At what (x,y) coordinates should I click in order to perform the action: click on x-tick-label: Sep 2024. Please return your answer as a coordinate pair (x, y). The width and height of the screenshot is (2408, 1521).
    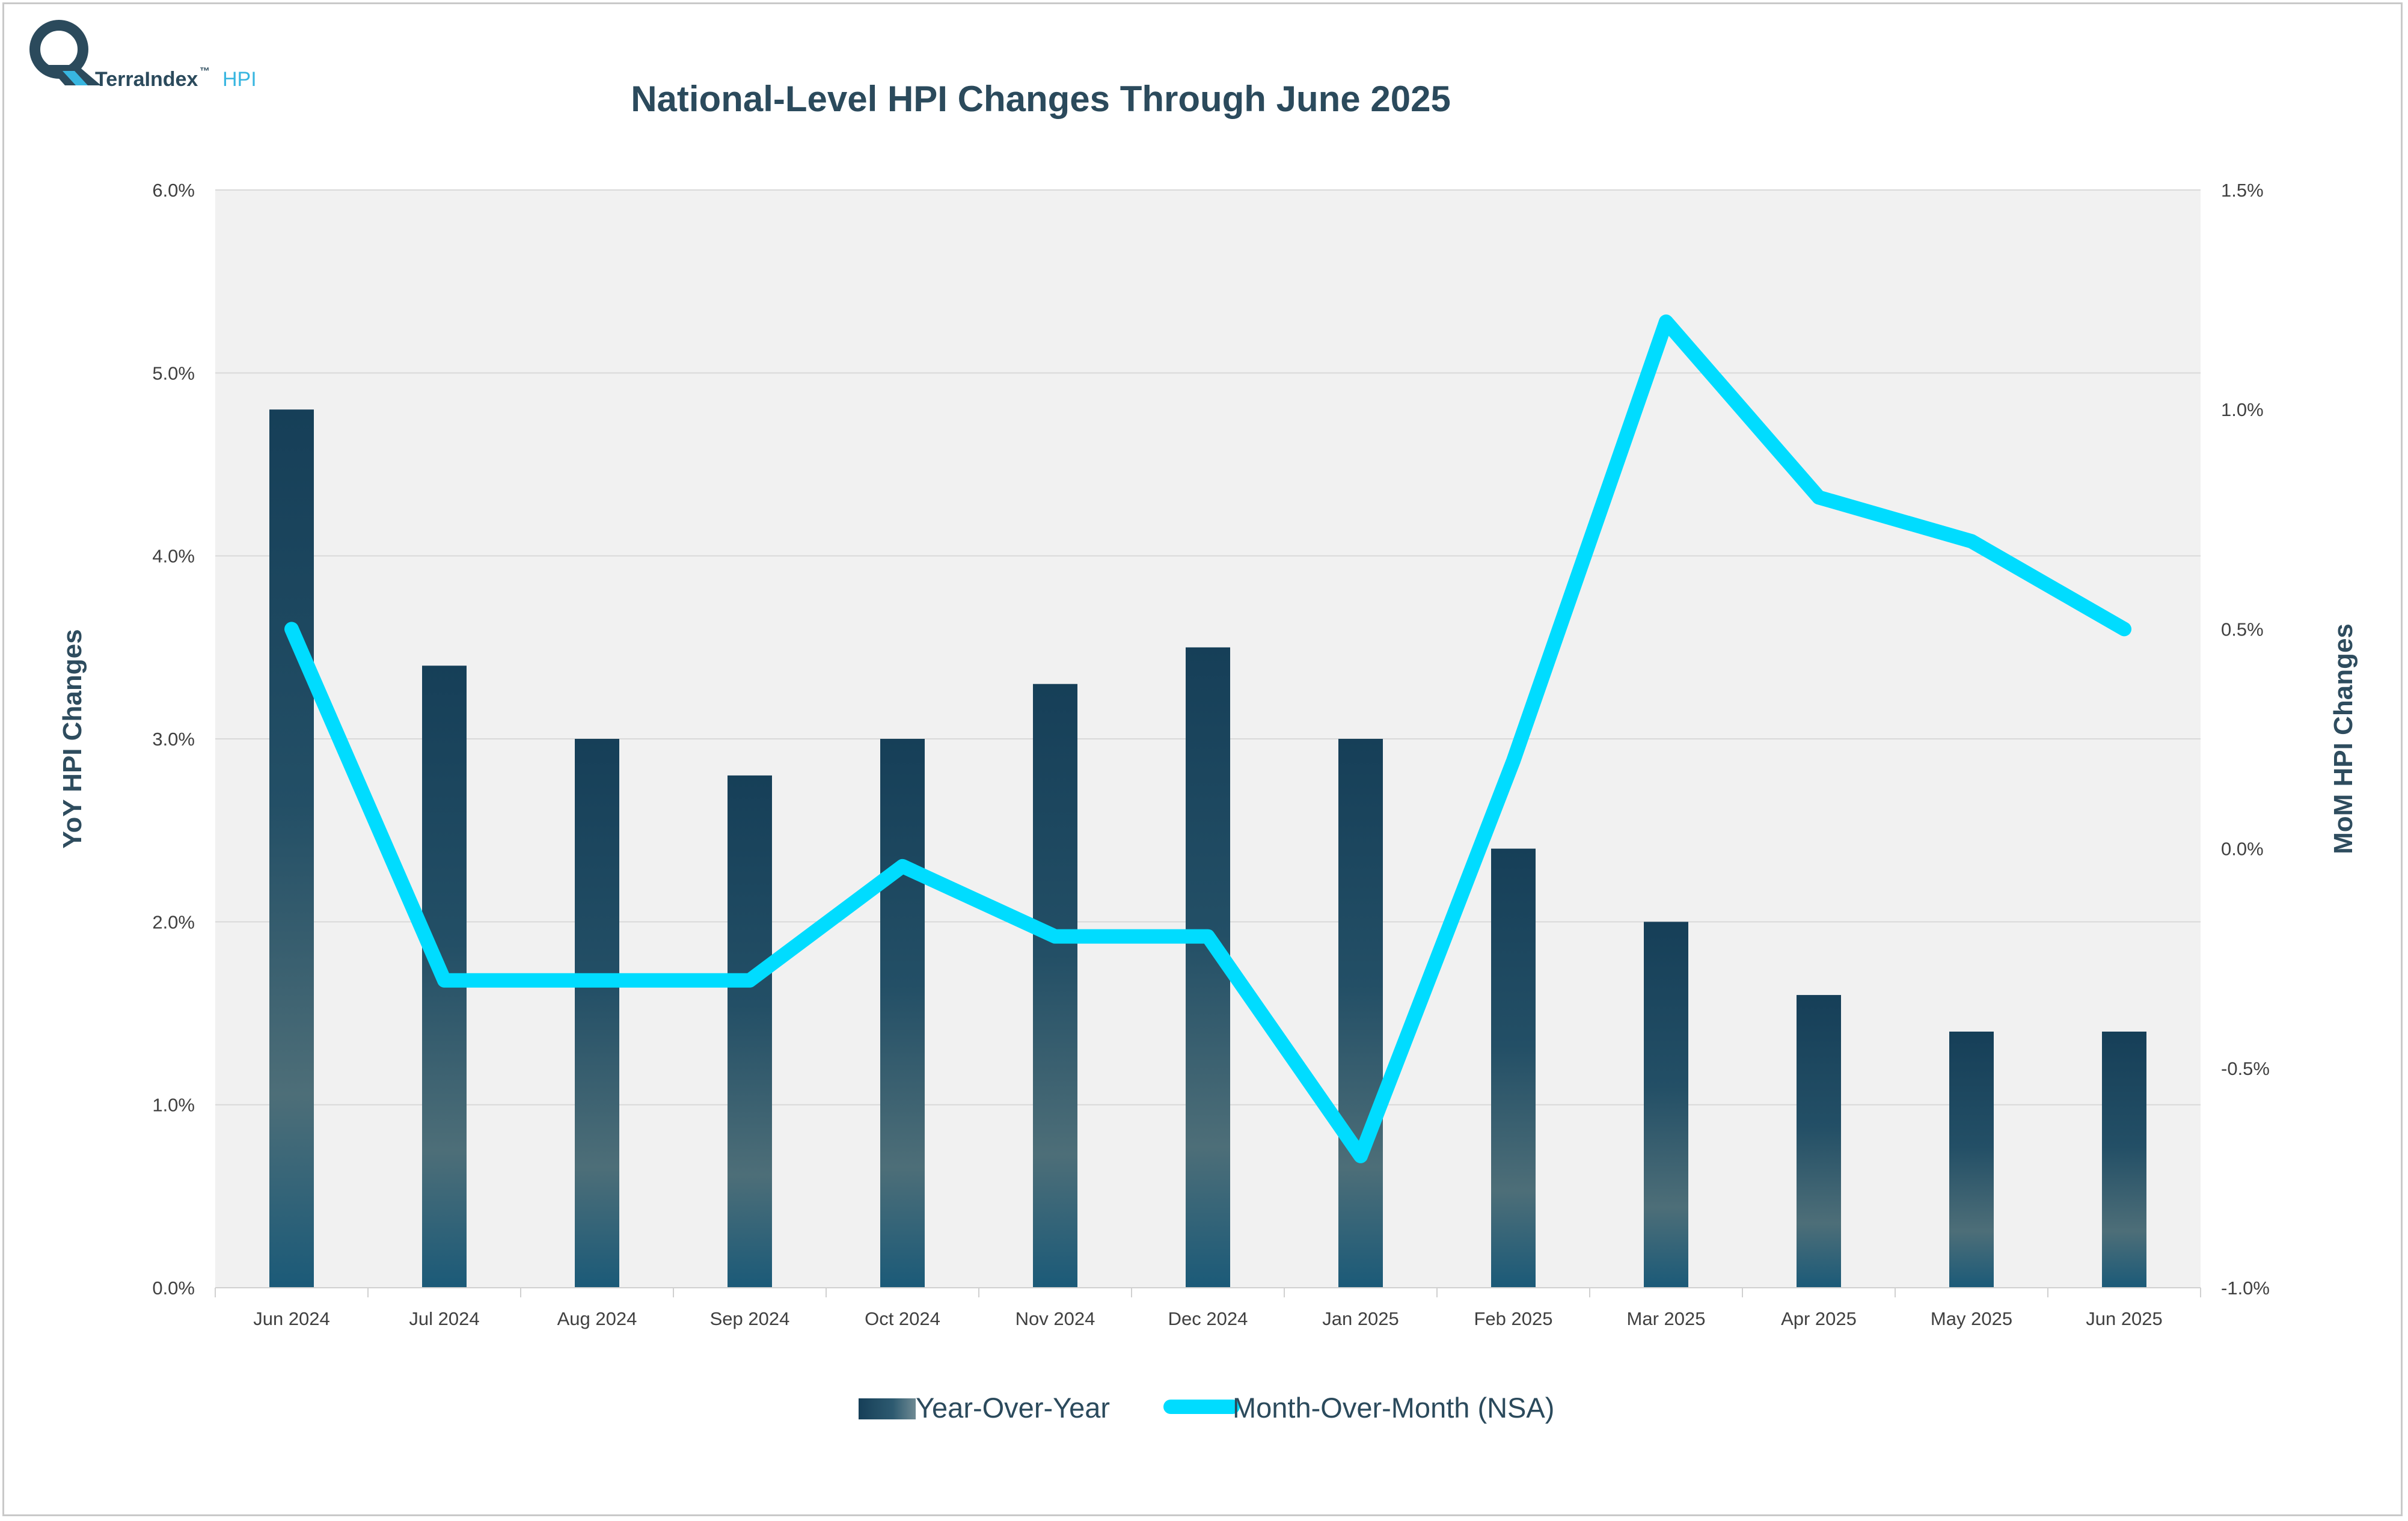
    Looking at the image, I should click on (750, 1318).